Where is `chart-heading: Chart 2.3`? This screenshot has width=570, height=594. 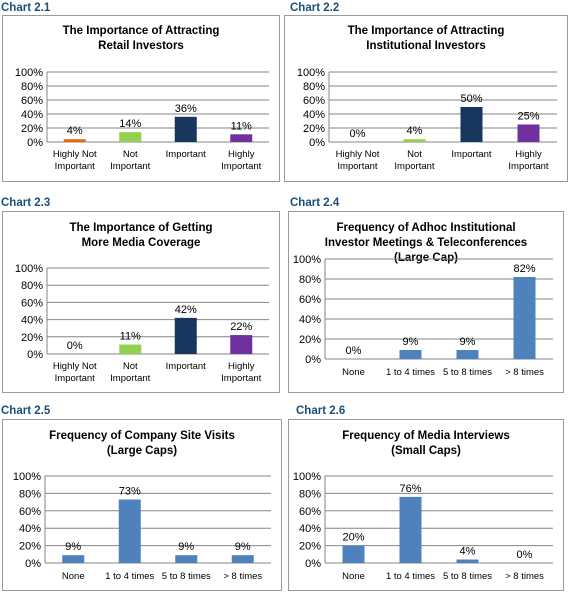
chart-heading: Chart 2.3 is located at coordinates (26, 203).